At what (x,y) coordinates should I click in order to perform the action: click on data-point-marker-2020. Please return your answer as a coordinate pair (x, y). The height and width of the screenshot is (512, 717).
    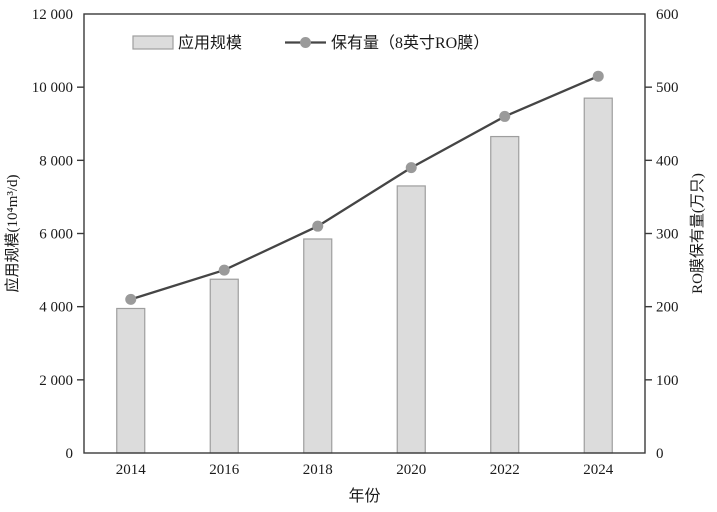
    Looking at the image, I should click on (411, 168).